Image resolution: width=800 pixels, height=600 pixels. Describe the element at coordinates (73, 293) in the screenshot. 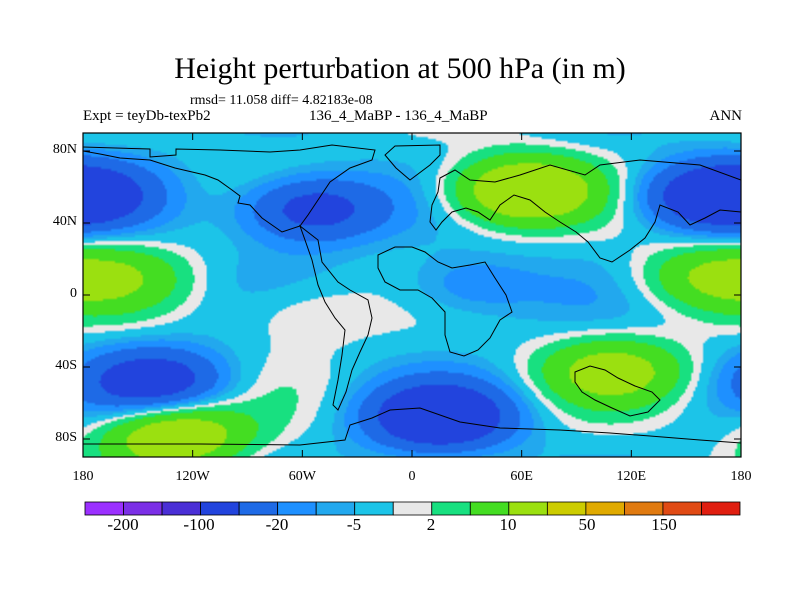

I see `lat-tick-label: 0` at that location.